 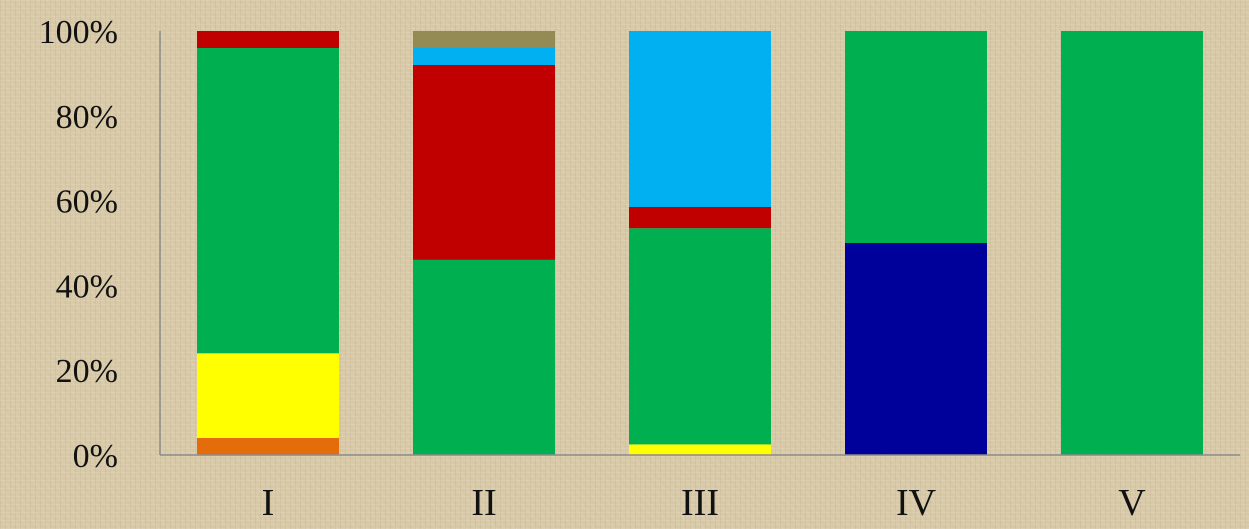 I want to click on x-tick-label: IV, so click(x=916, y=503).